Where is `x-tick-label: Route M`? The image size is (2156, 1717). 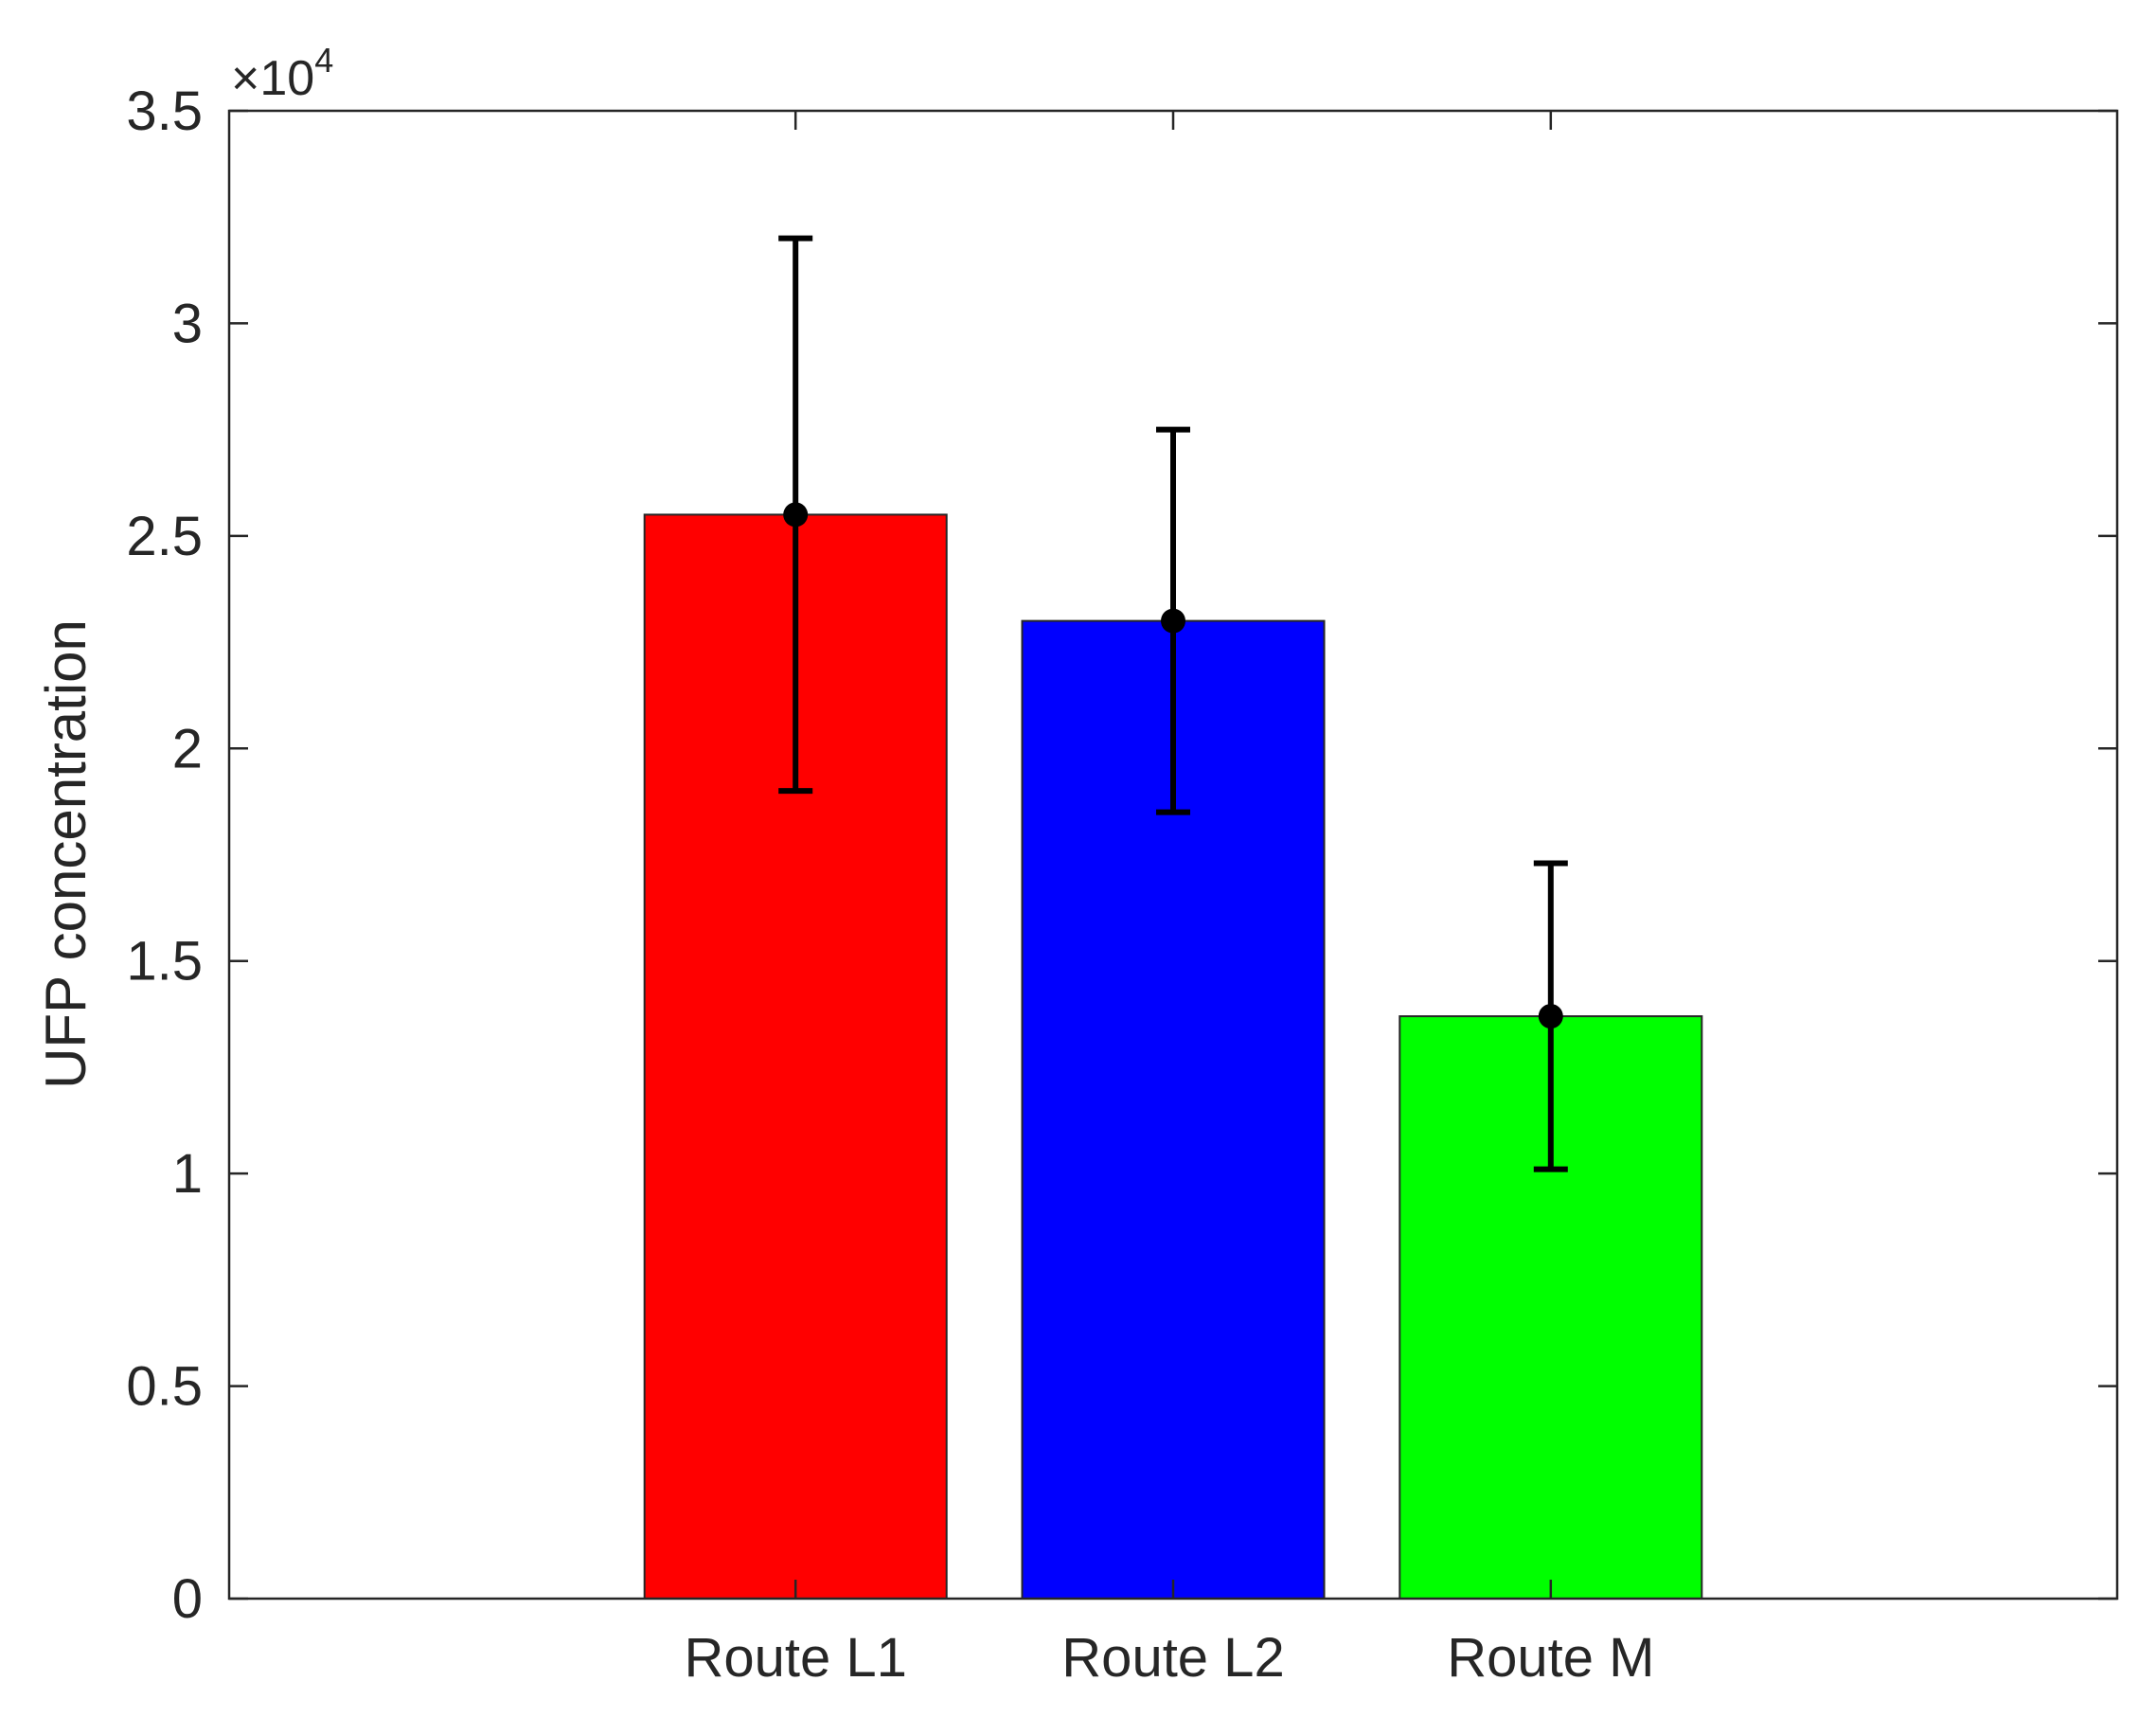
x-tick-label: Route M is located at coordinates (1550, 1658).